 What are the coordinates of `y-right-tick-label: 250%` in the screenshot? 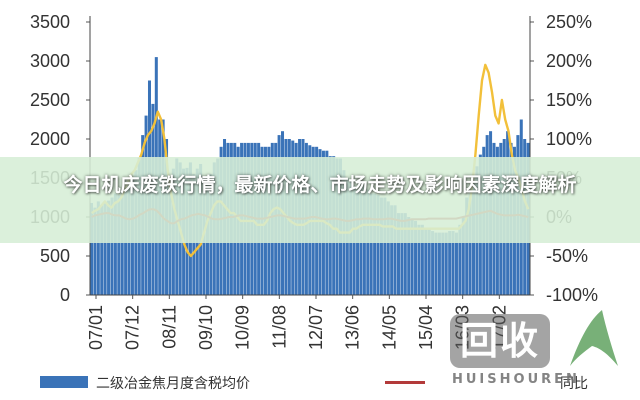 It's located at (569, 22).